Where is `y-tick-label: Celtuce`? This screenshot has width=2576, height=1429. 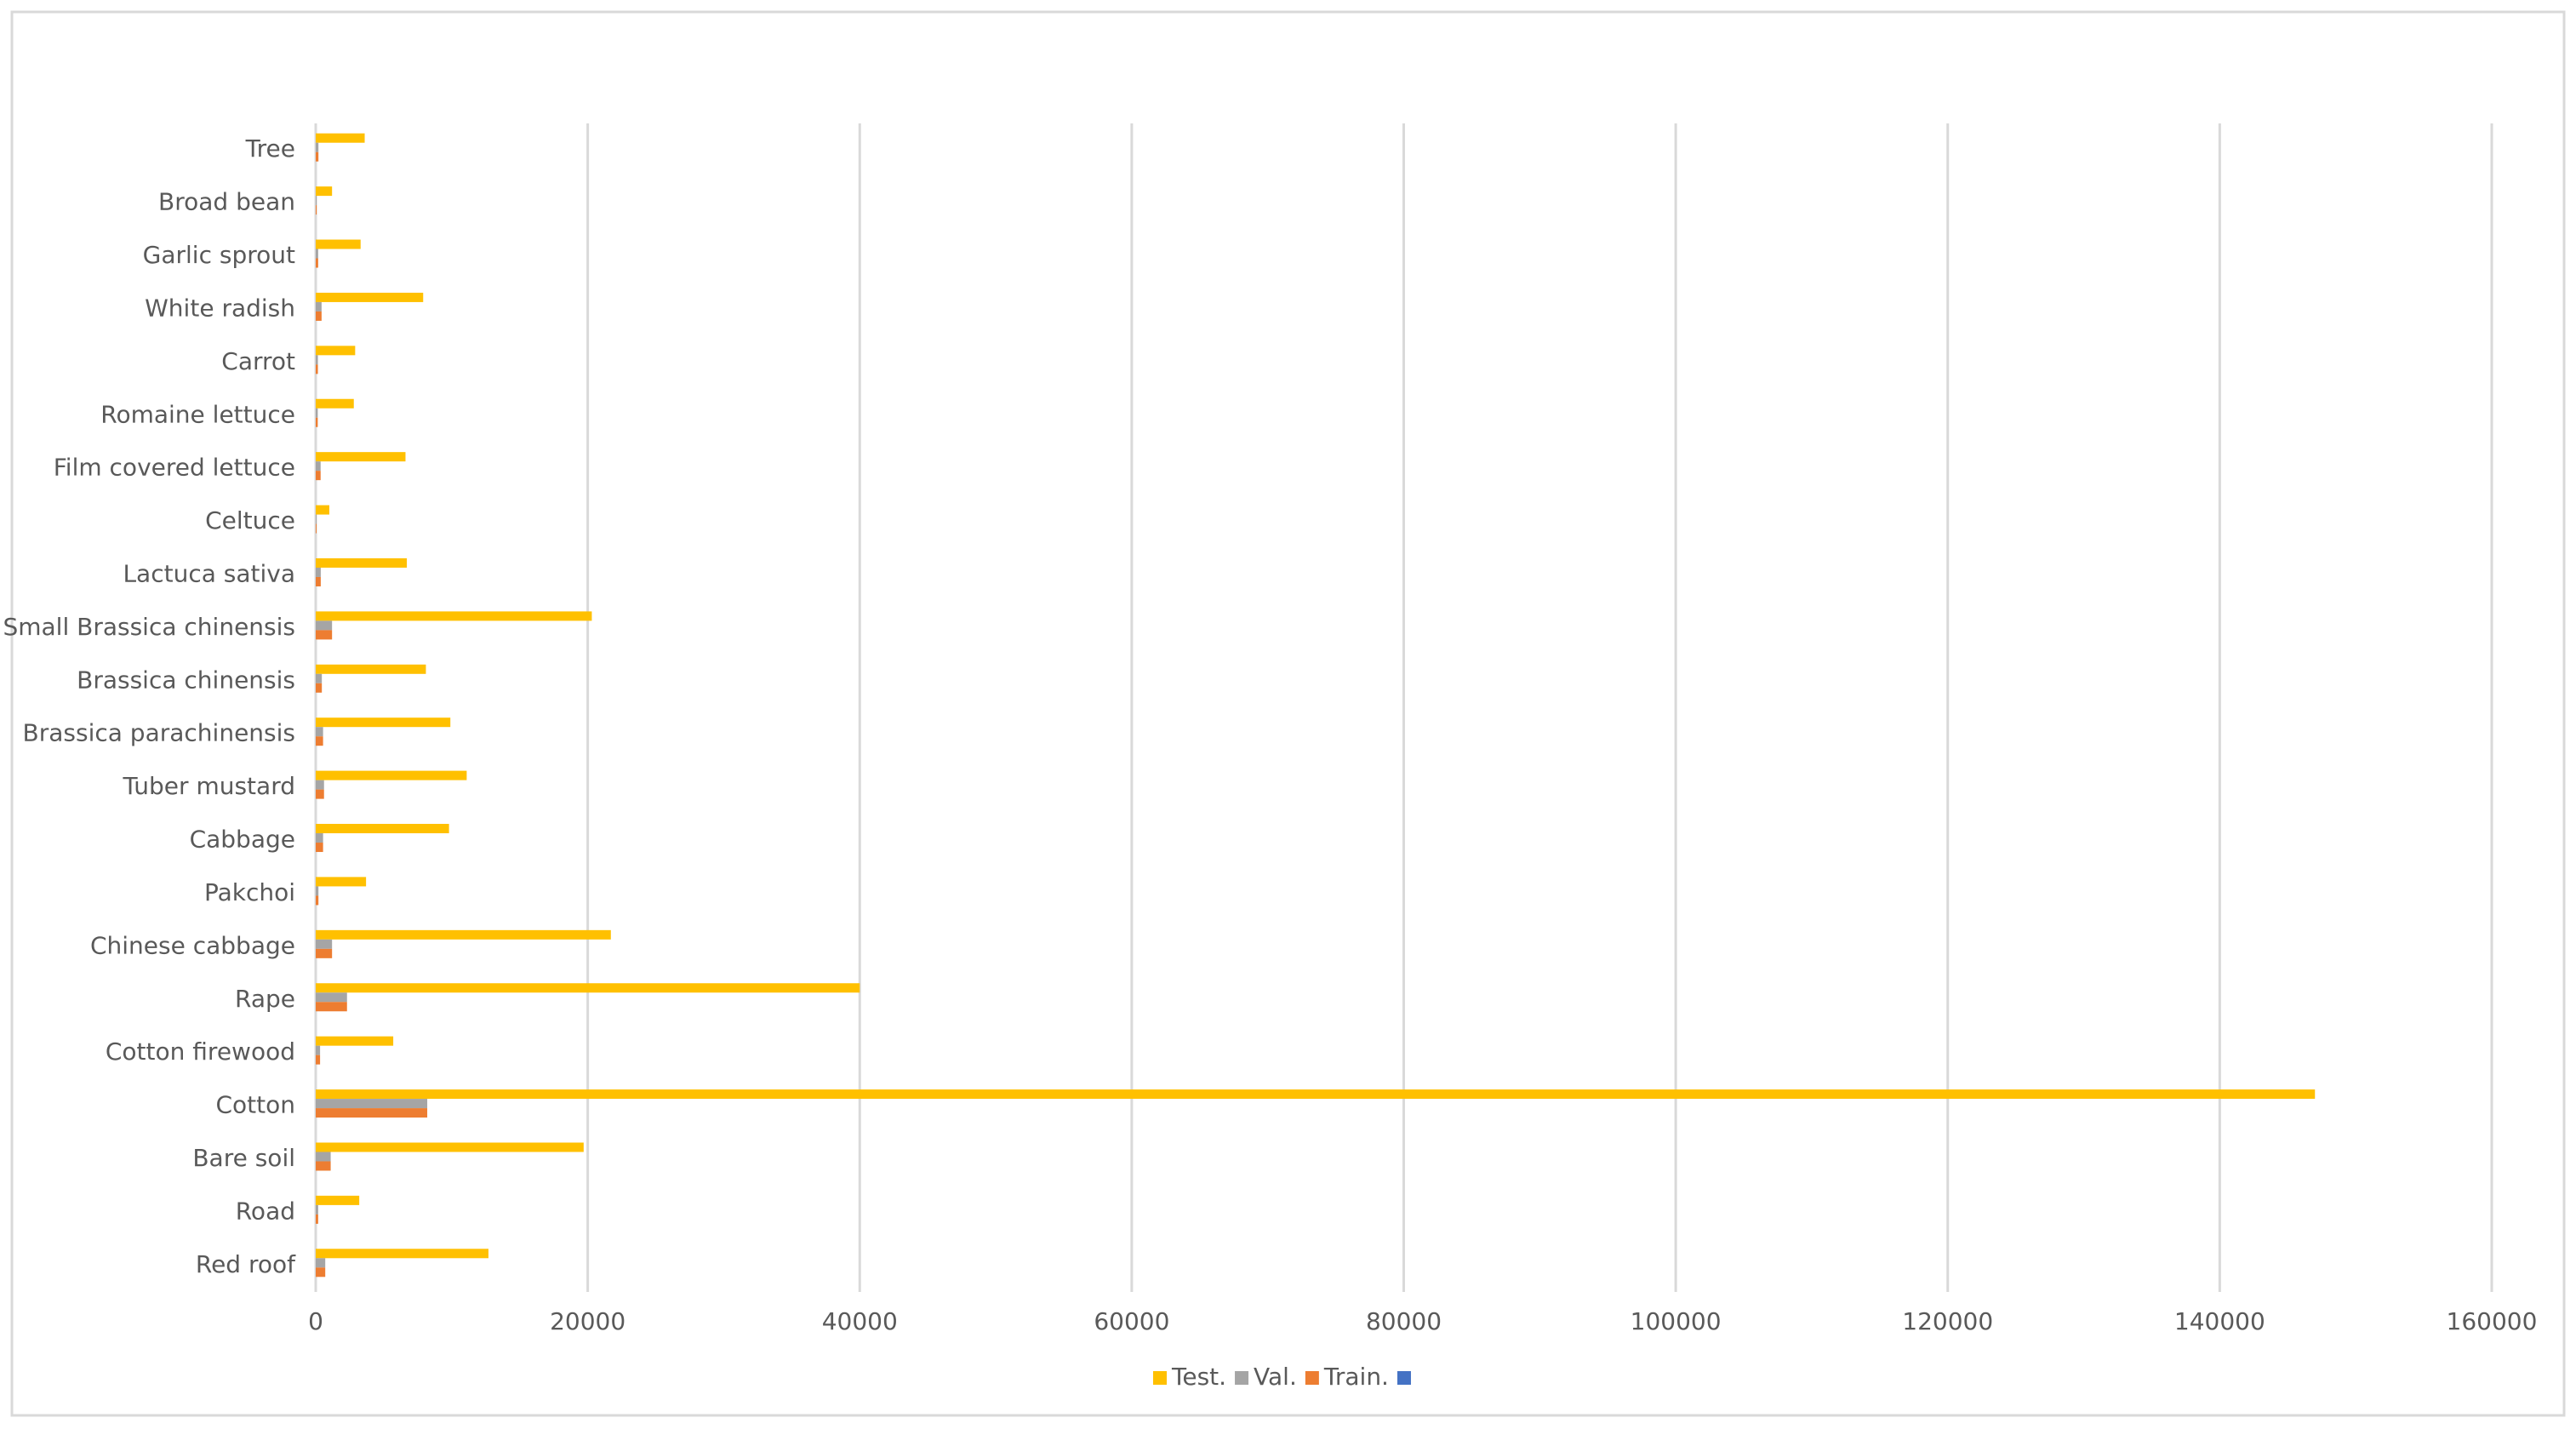 y-tick-label: Celtuce is located at coordinates (250, 520).